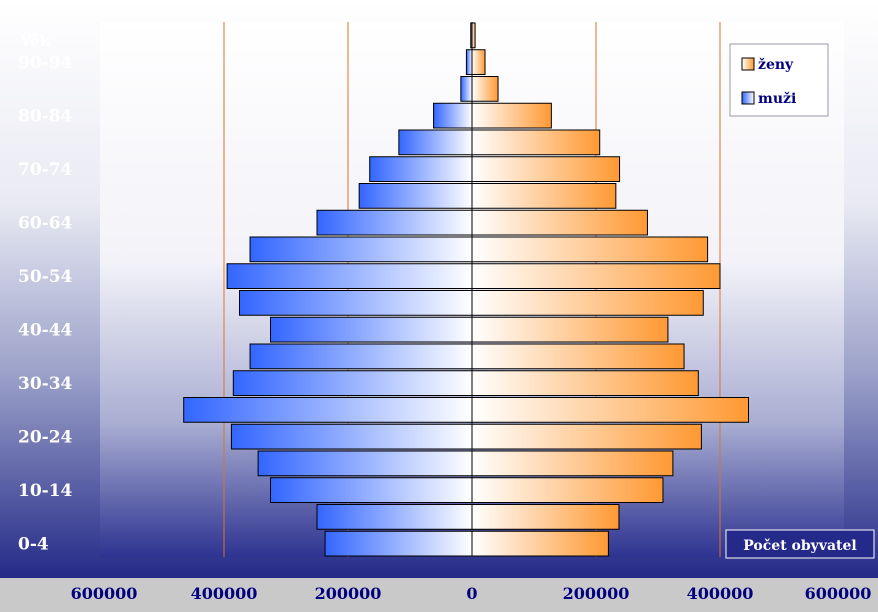 This screenshot has height=612, width=878. Describe the element at coordinates (45, 224) in the screenshot. I see `category-tick-label: 60-64` at that location.